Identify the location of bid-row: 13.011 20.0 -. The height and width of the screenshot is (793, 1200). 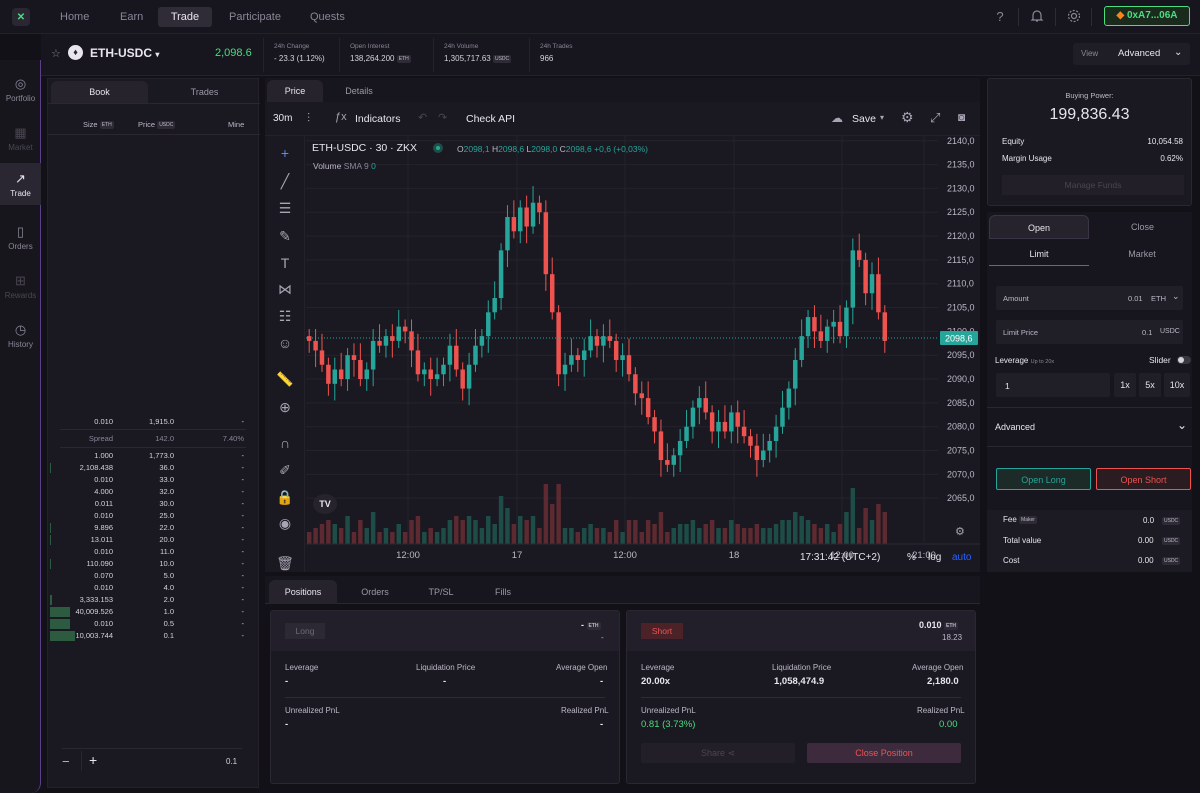
(154, 540).